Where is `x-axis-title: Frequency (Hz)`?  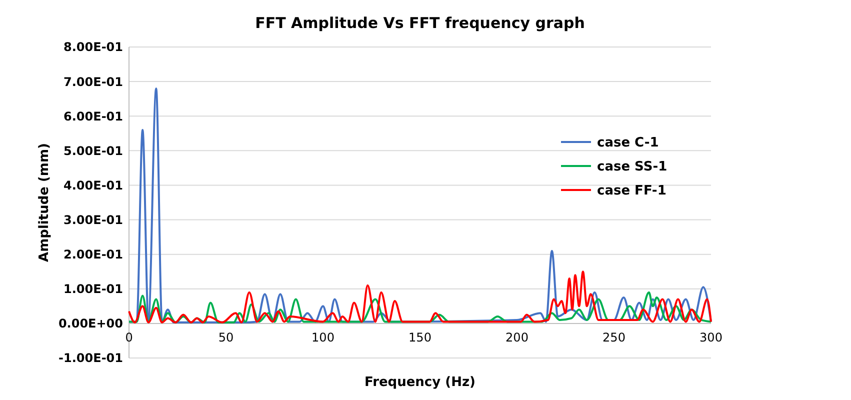
x-axis-title: Frequency (Hz) is located at coordinates (420, 382).